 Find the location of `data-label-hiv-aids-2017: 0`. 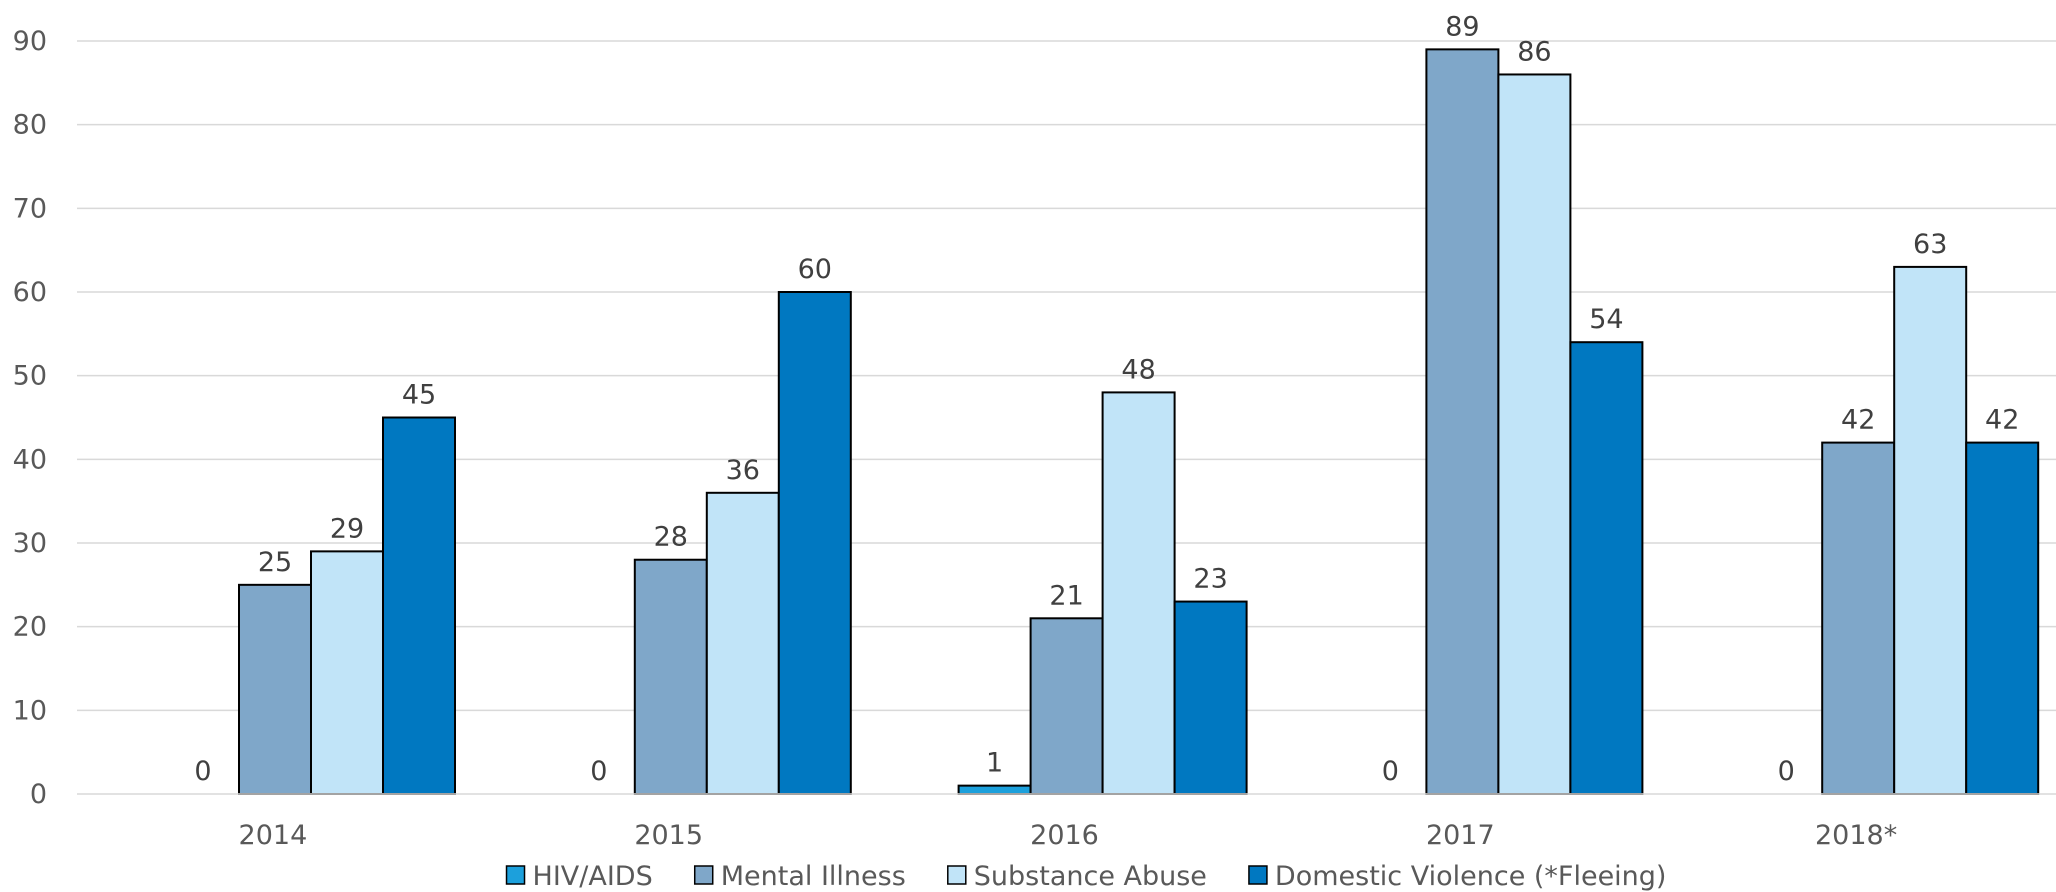

data-label-hiv-aids-2017: 0 is located at coordinates (1390, 771).